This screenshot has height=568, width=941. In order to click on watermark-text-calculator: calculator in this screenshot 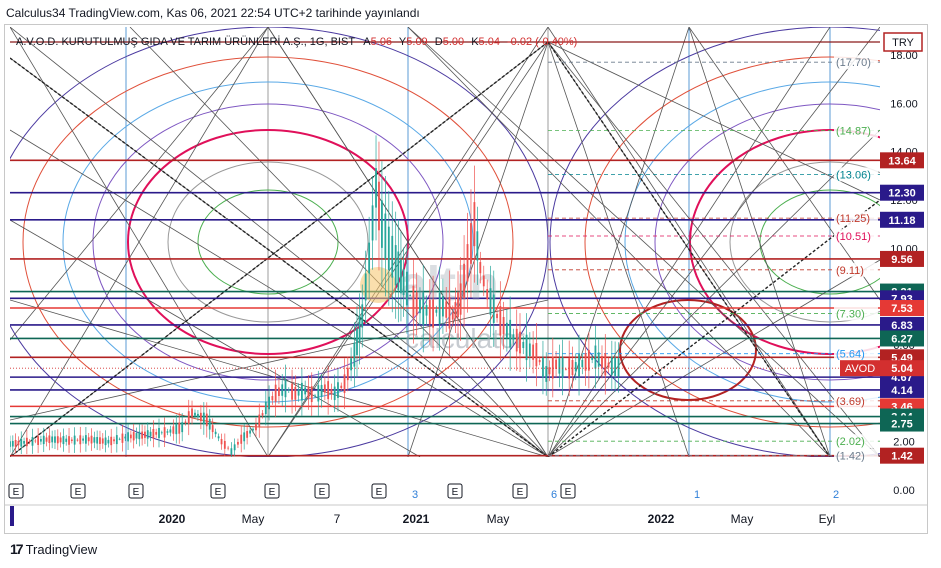, I will do `click(465, 338)`.